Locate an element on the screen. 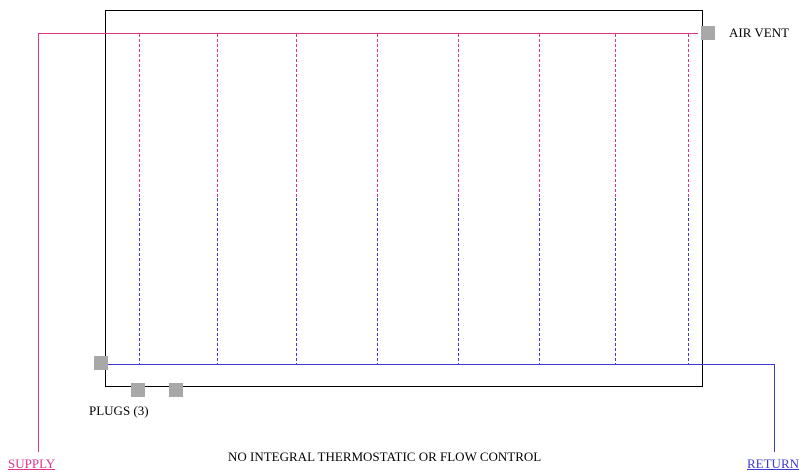 This screenshot has width=809, height=473. plugs-label: PLUGS (3) is located at coordinates (119, 410).